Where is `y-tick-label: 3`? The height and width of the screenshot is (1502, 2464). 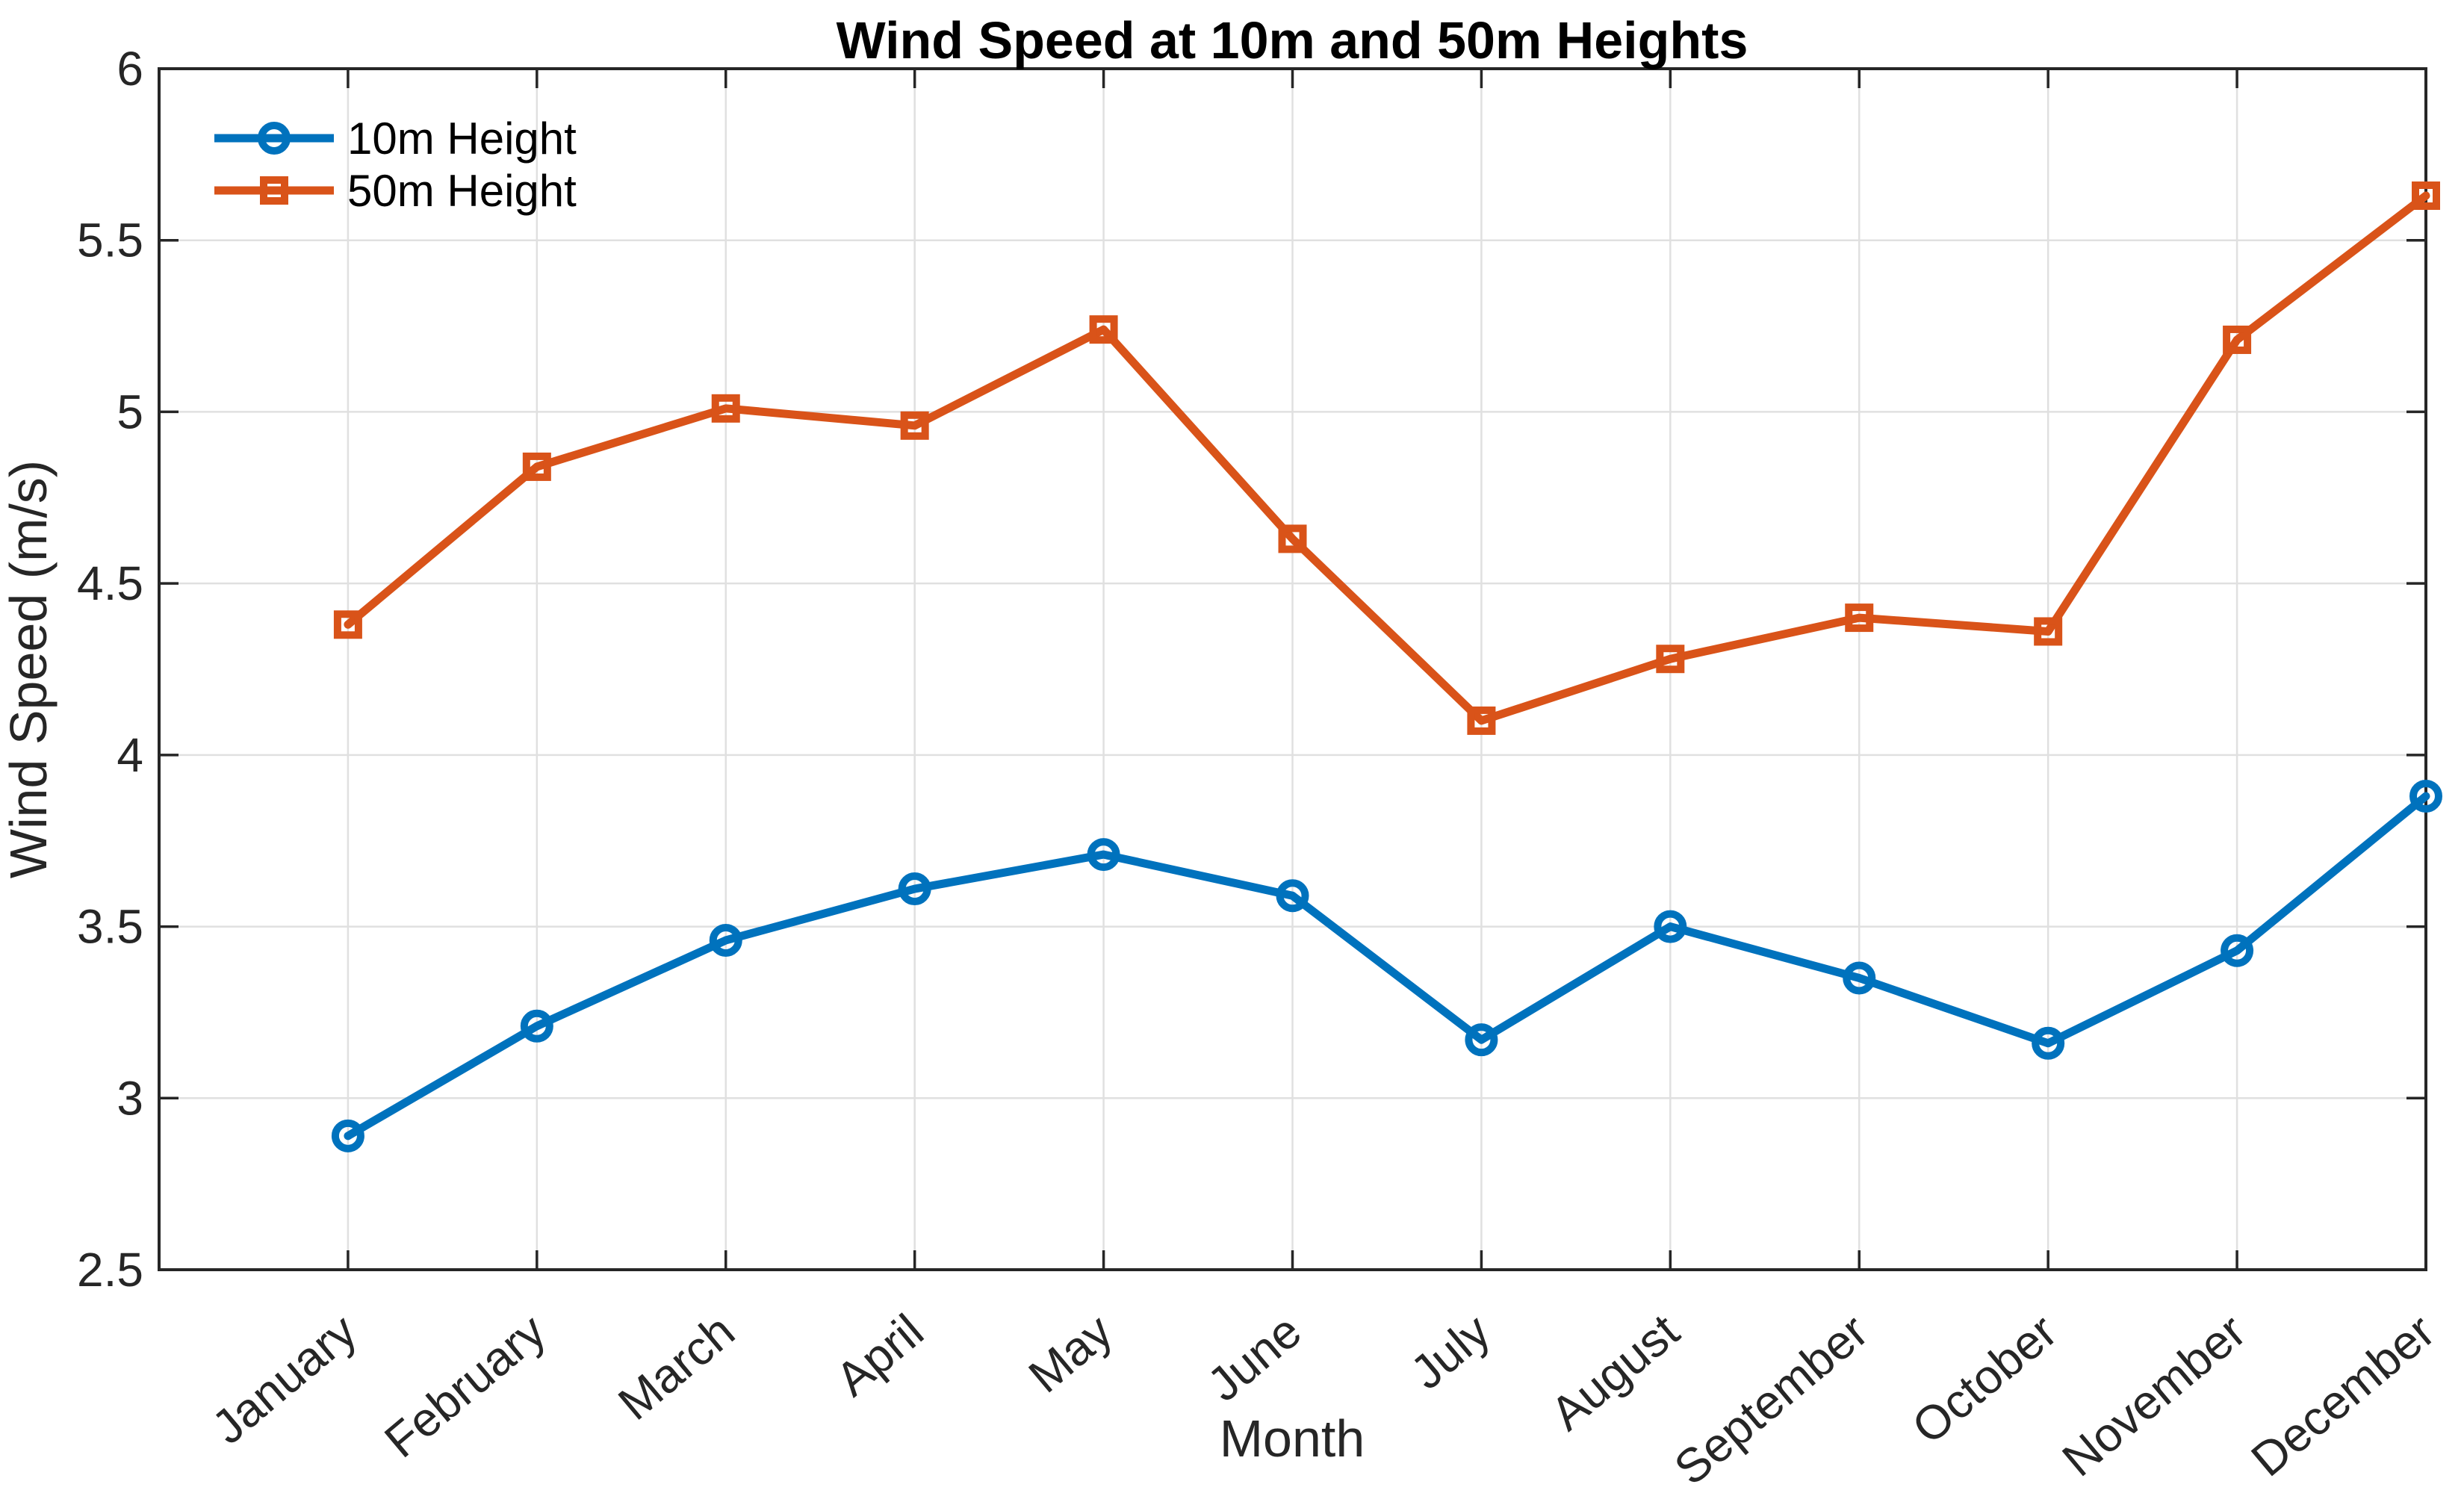 y-tick-label: 3 is located at coordinates (130, 1098).